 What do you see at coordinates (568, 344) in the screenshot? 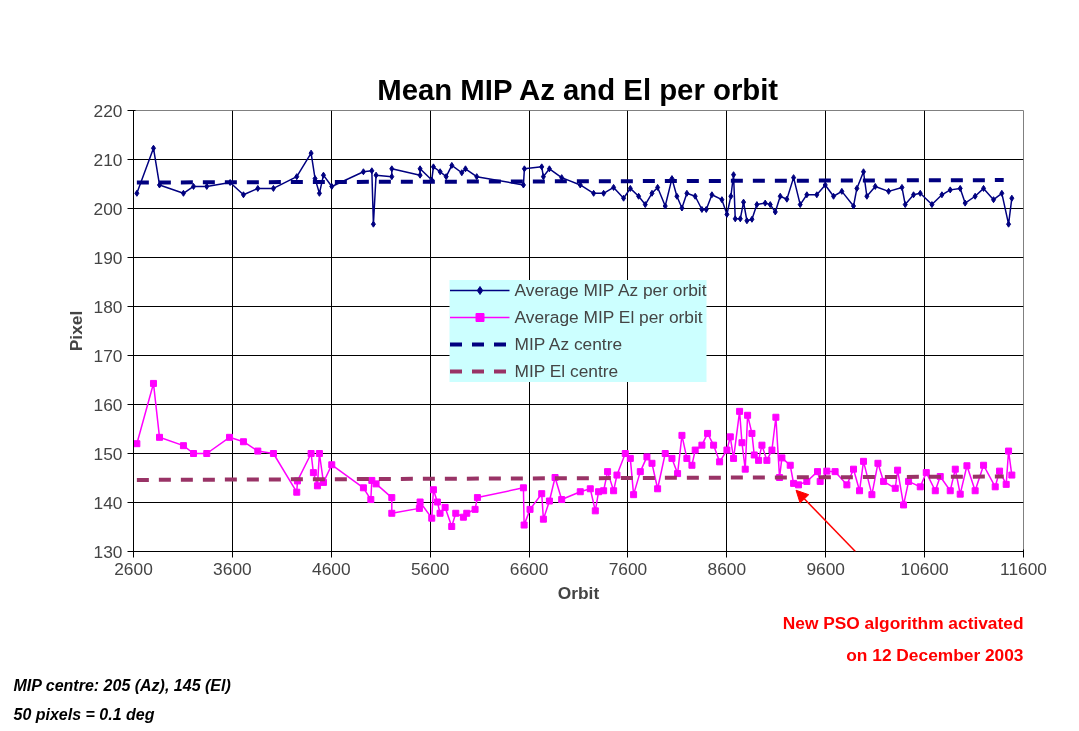
I see `legend-label: MIP Az centre` at bounding box center [568, 344].